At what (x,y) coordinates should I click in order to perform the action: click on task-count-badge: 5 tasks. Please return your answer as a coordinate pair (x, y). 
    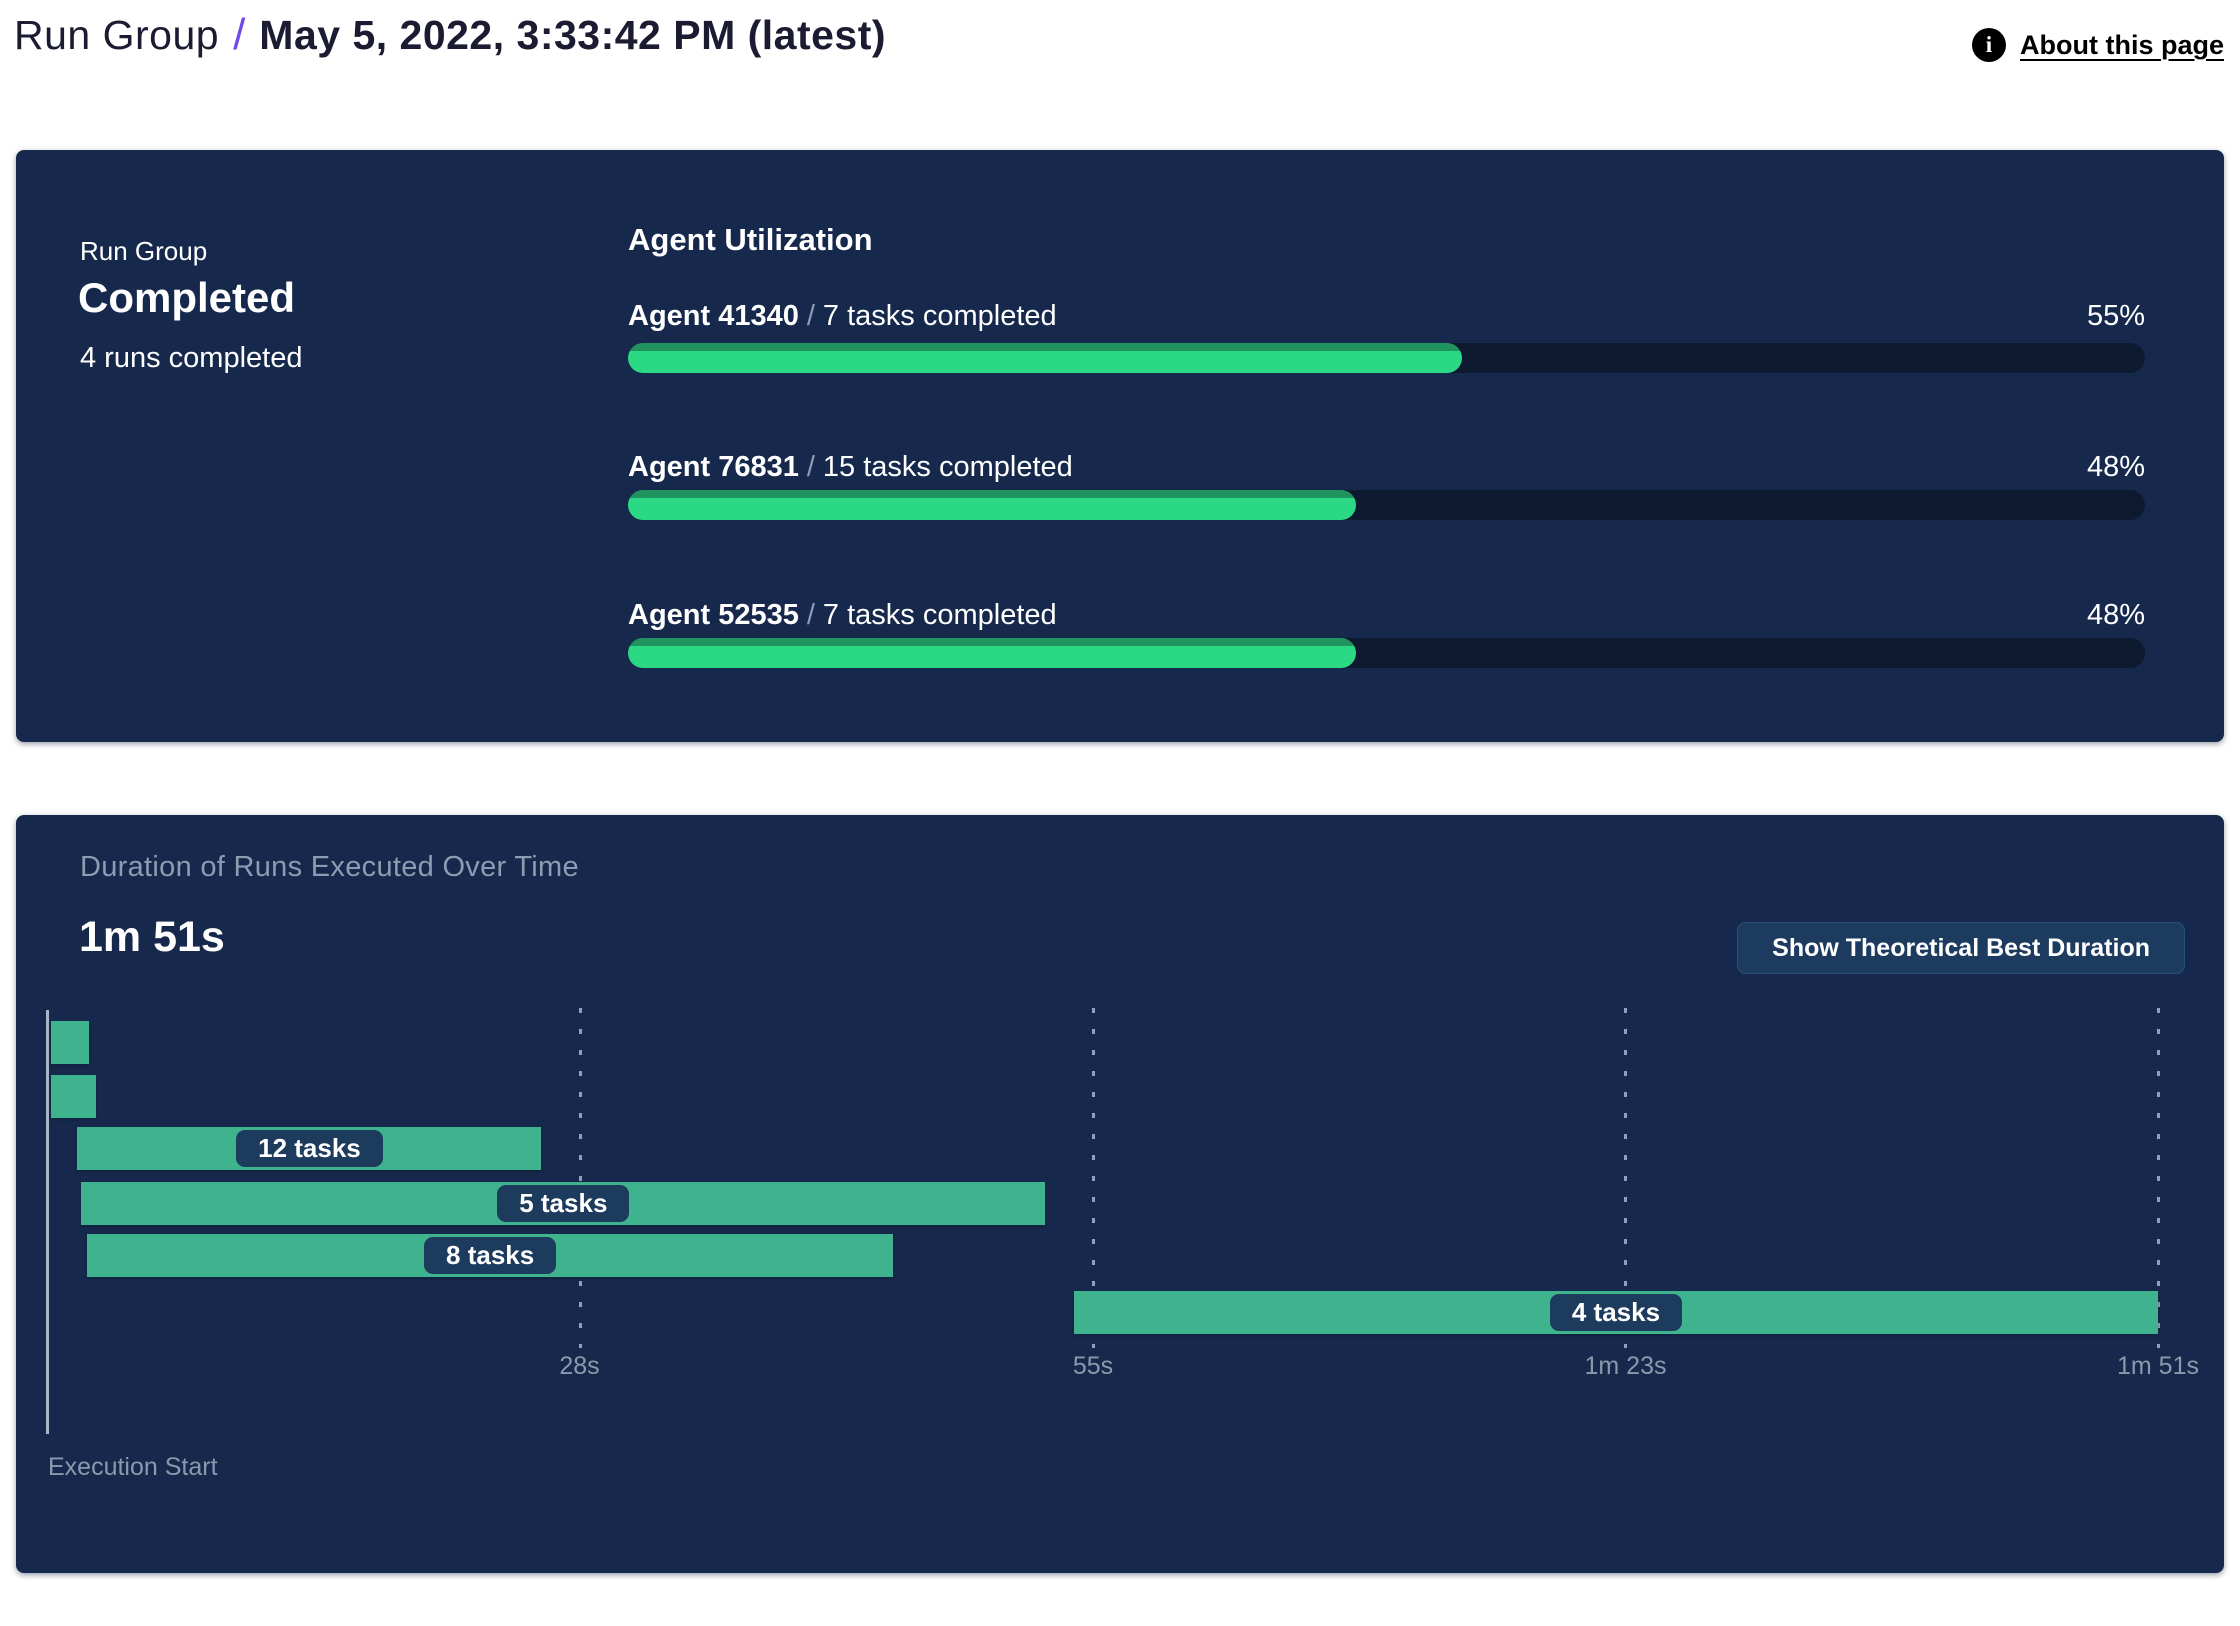
    Looking at the image, I should click on (563, 1203).